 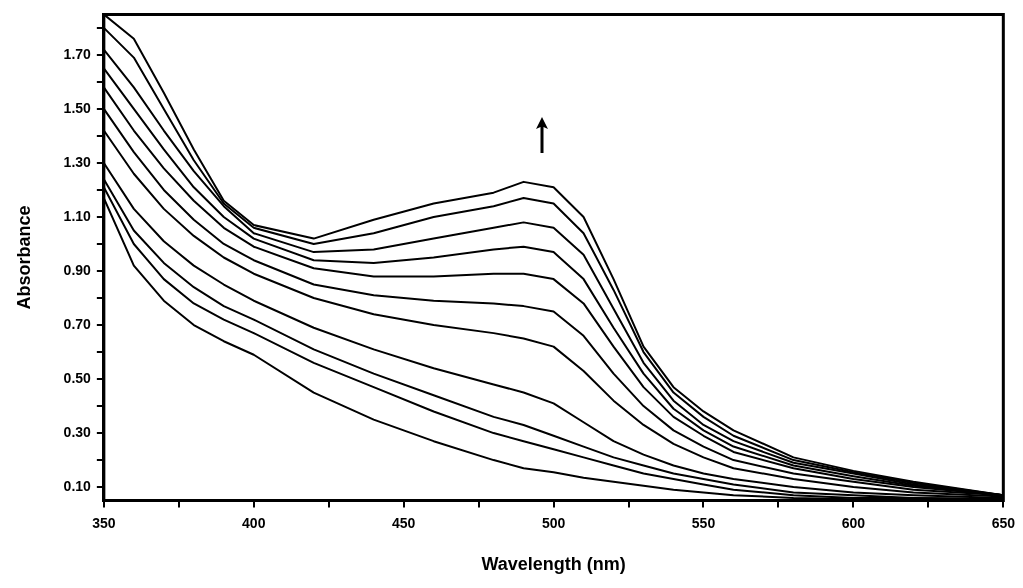 What do you see at coordinates (853, 522) in the screenshot?
I see `x-tick-label: 600` at bounding box center [853, 522].